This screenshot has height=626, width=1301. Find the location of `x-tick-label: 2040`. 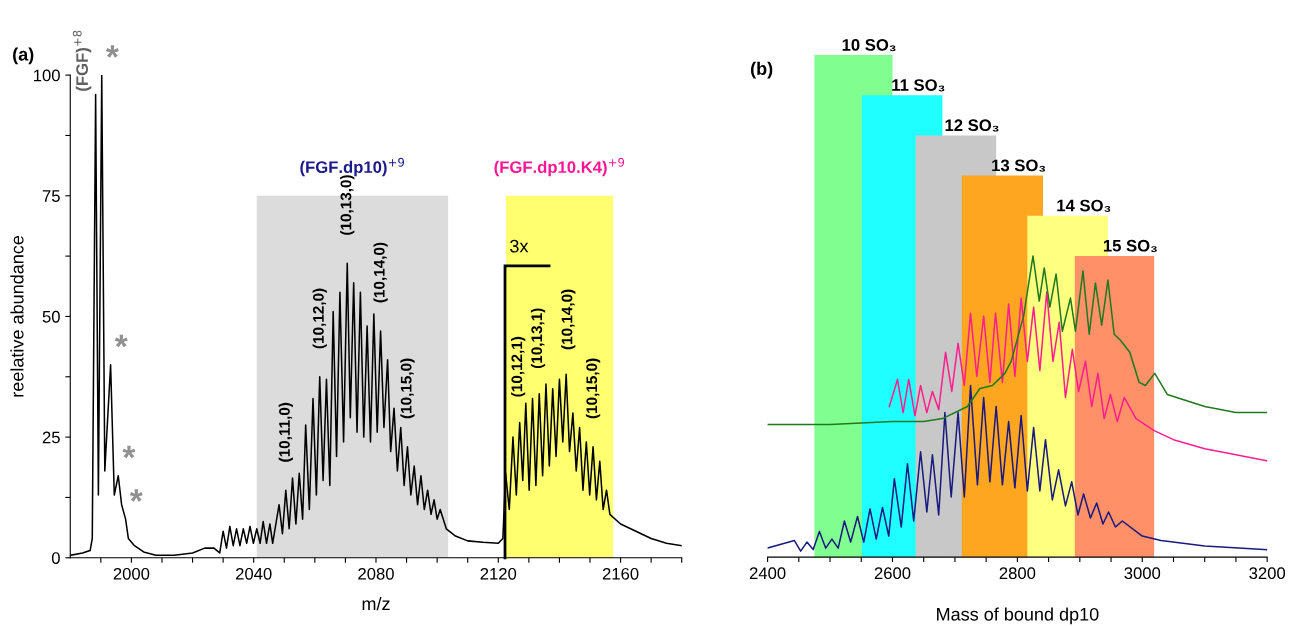

x-tick-label: 2040 is located at coordinates (254, 573).